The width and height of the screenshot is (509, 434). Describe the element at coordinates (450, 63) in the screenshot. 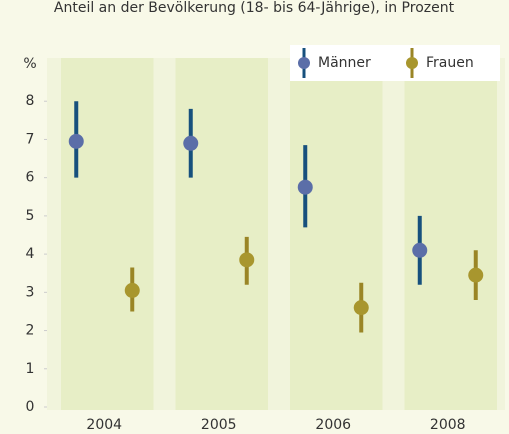

I see `legend-label: Frauen` at that location.